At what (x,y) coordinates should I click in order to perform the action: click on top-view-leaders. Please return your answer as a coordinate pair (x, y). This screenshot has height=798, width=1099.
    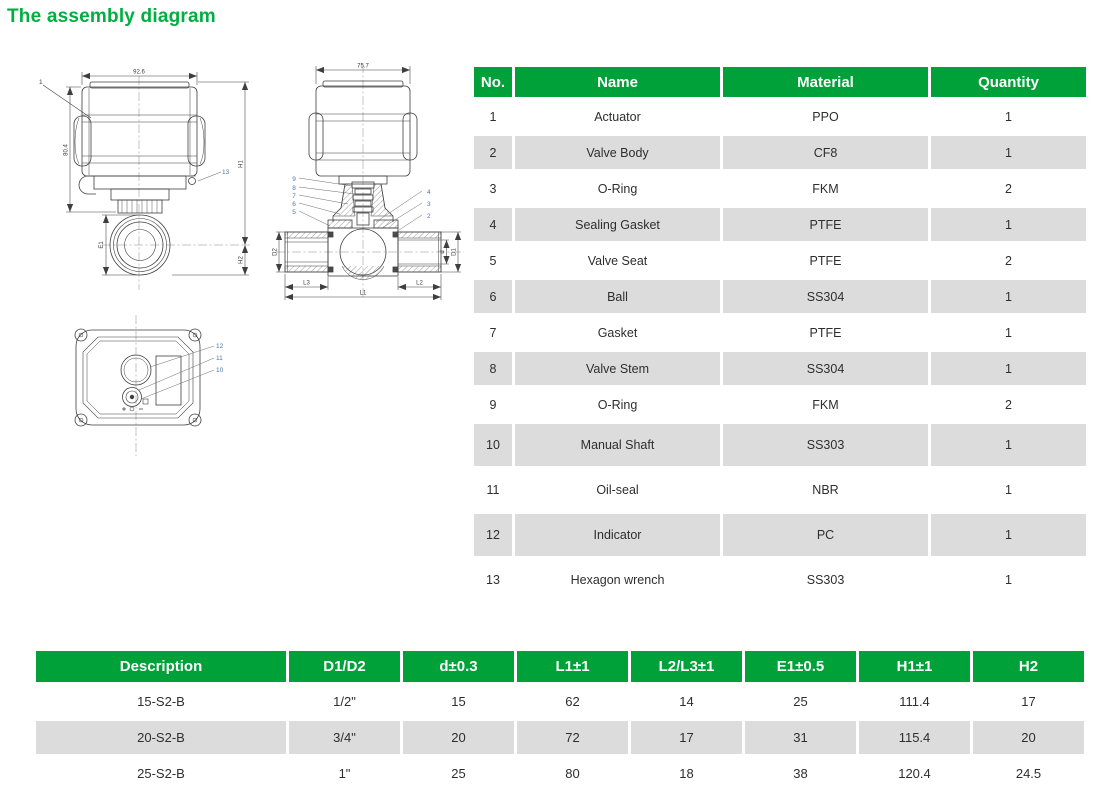
    Looking at the image, I should click on (176, 372).